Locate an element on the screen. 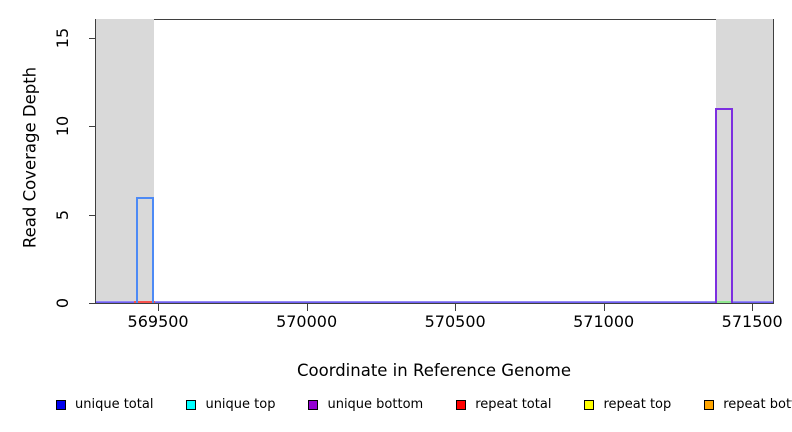 This screenshot has height=432, width=792. x-tick-label: 570000 is located at coordinates (307, 321).